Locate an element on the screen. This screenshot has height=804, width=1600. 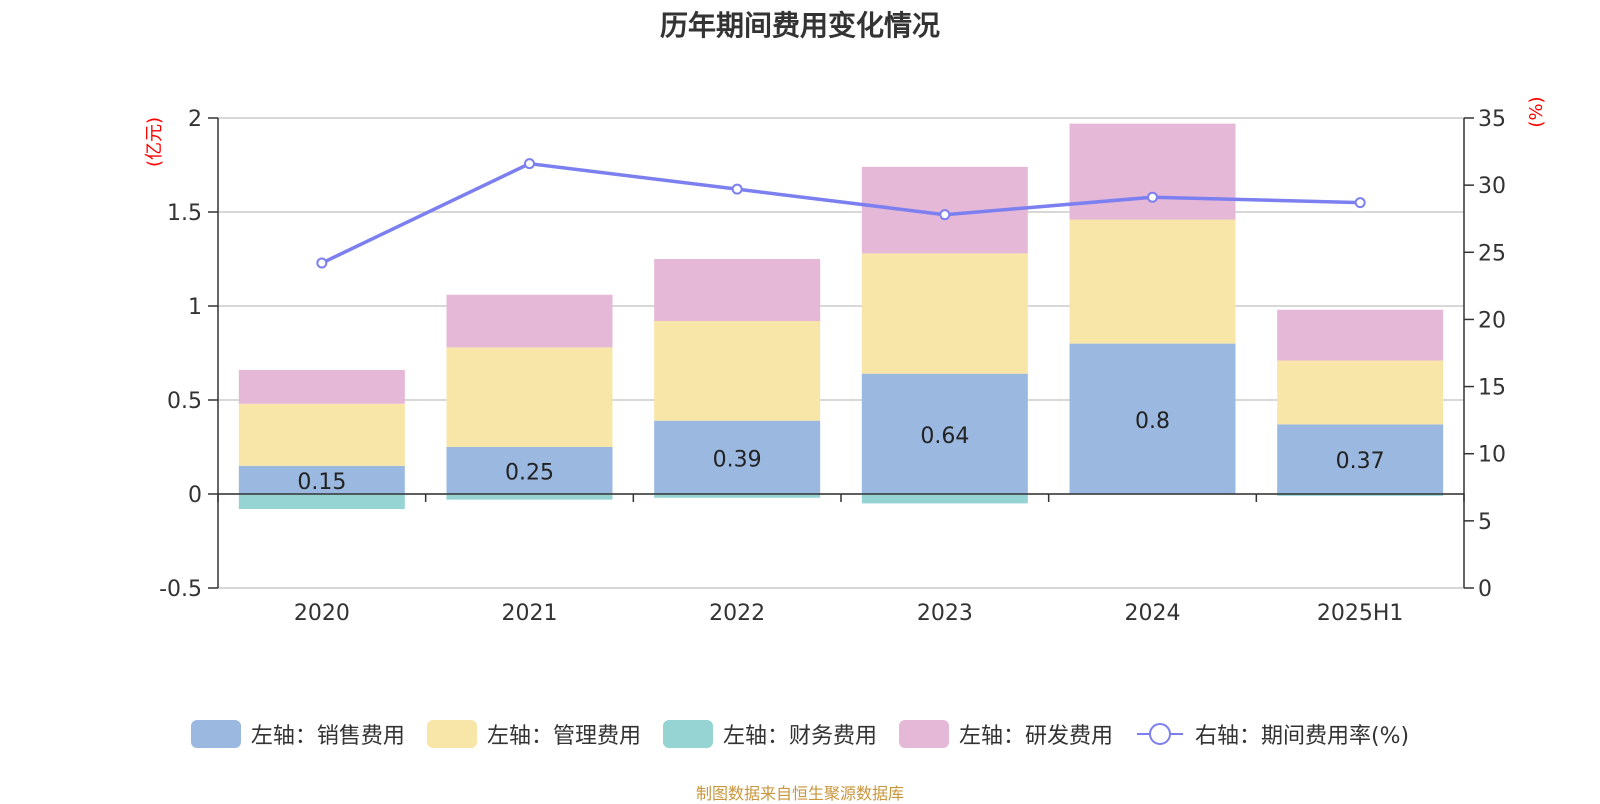
right-tick-label: 10 is located at coordinates (1492, 455).